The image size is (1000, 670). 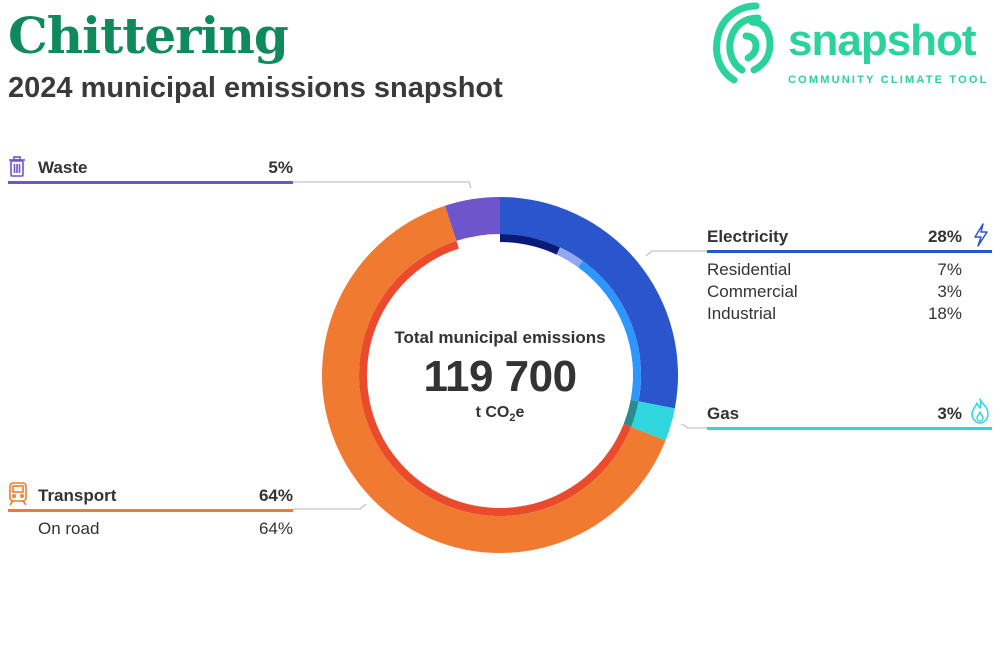 What do you see at coordinates (882, 40) in the screenshot?
I see `brand-wordmark: snapshot` at bounding box center [882, 40].